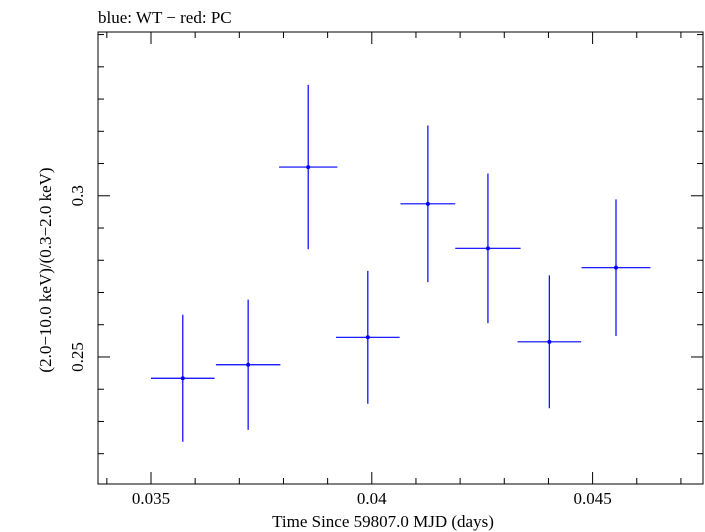 This screenshot has width=705, height=532. Describe the element at coordinates (77, 195) in the screenshot. I see `y-tick-label: 0.3` at that location.